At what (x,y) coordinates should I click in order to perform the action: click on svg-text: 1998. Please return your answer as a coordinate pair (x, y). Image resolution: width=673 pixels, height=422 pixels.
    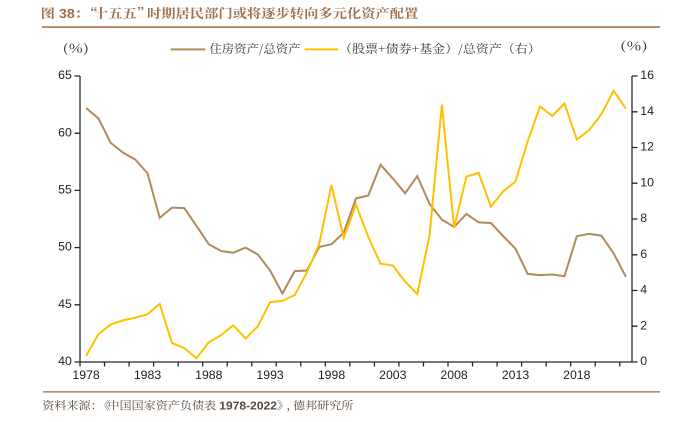
    Looking at the image, I should click on (332, 375).